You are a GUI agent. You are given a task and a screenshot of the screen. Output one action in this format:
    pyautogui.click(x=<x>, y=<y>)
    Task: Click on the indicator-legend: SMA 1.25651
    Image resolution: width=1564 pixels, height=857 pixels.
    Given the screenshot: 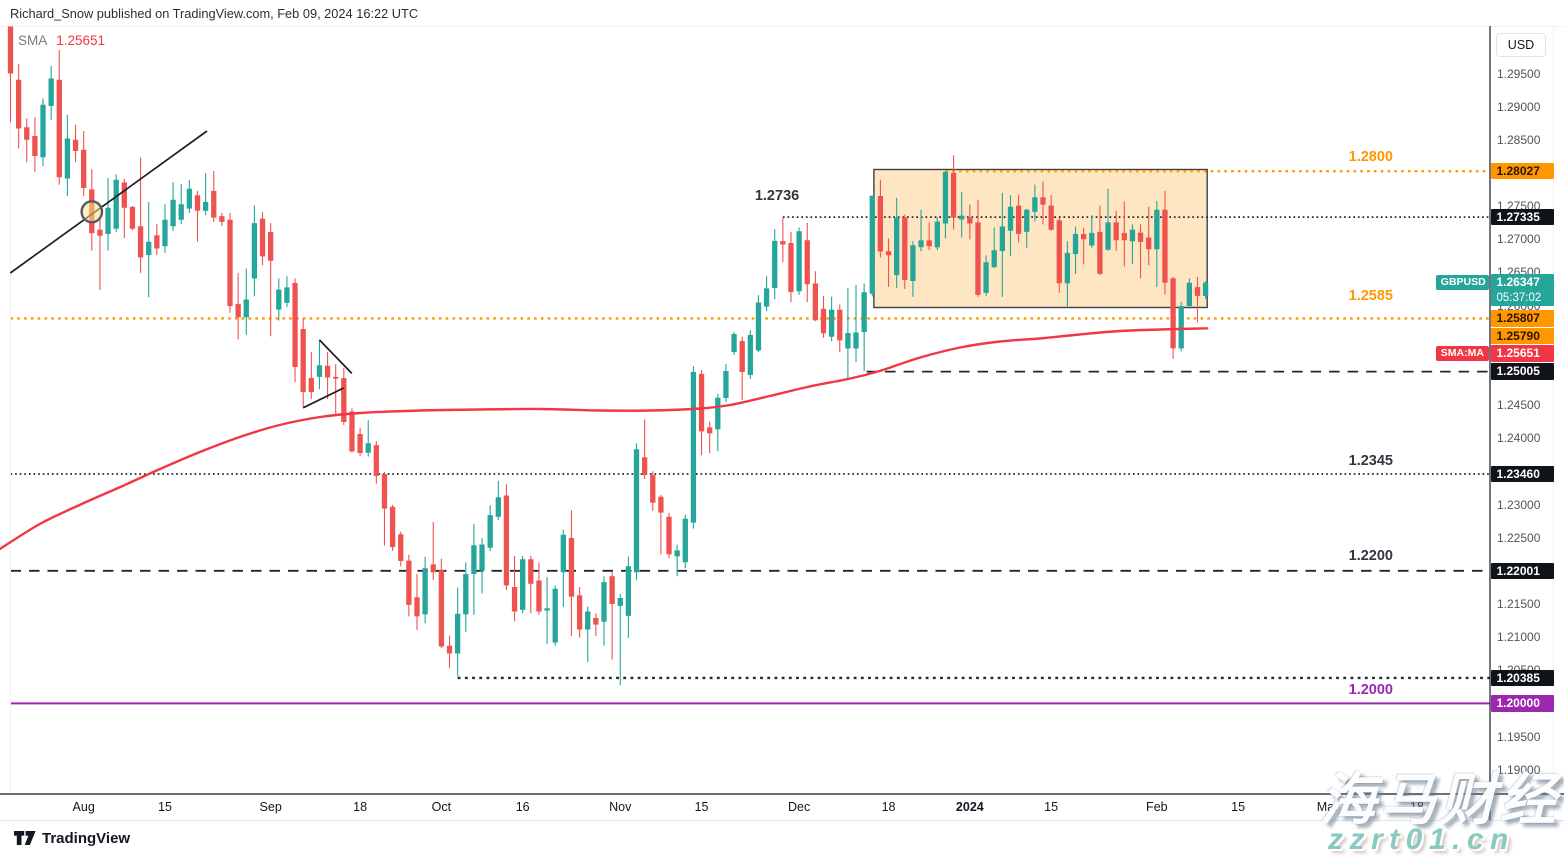 What is the action you would take?
    pyautogui.click(x=61, y=40)
    